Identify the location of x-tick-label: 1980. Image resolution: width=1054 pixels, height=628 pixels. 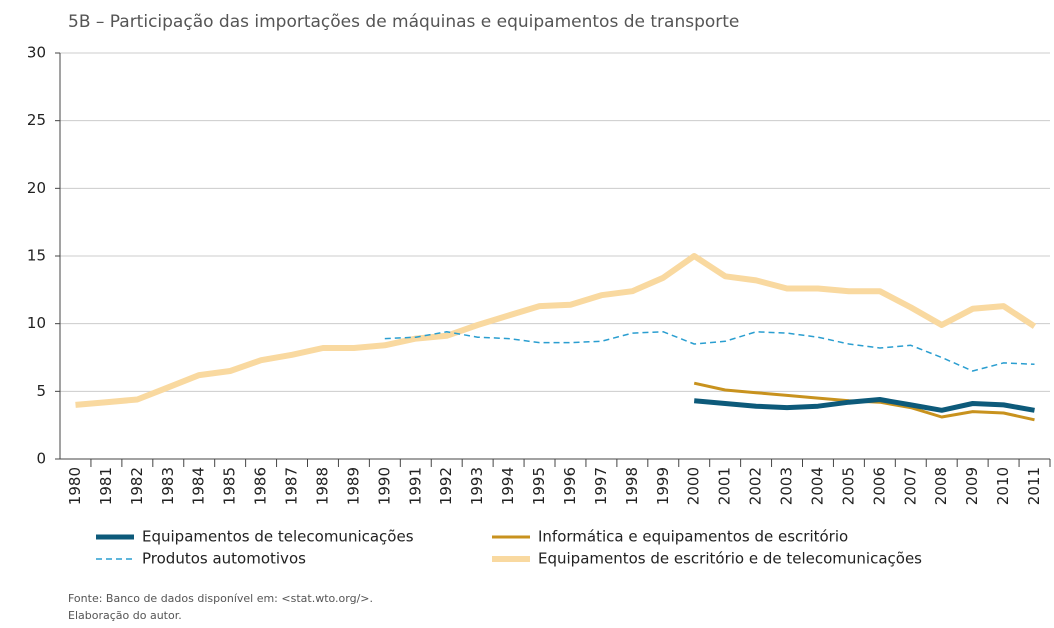
(75, 486).